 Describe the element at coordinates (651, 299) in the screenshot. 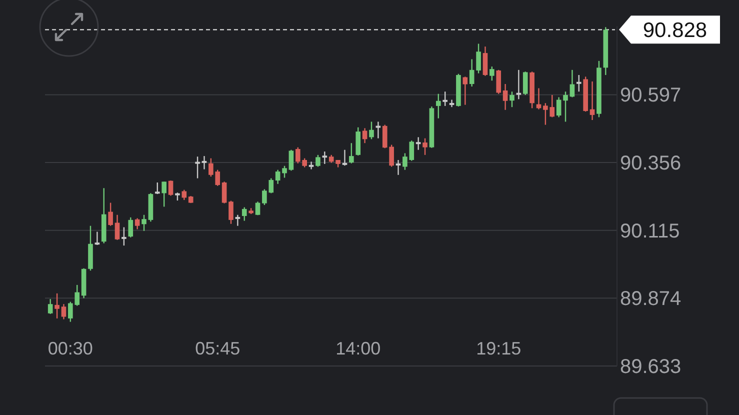

I see `y-tick-label: 89.874` at that location.